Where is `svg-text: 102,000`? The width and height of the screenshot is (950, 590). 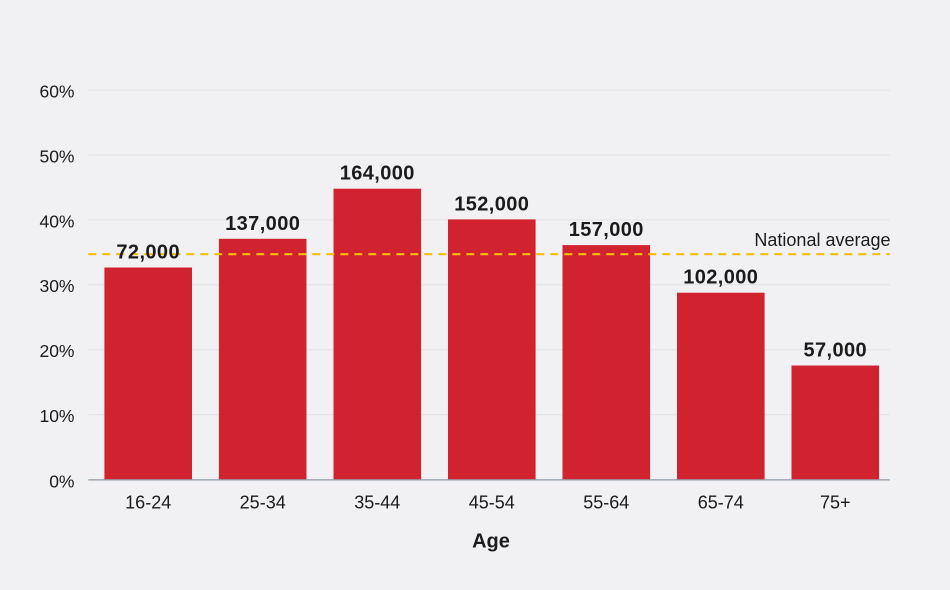 svg-text: 102,000 is located at coordinates (720, 278).